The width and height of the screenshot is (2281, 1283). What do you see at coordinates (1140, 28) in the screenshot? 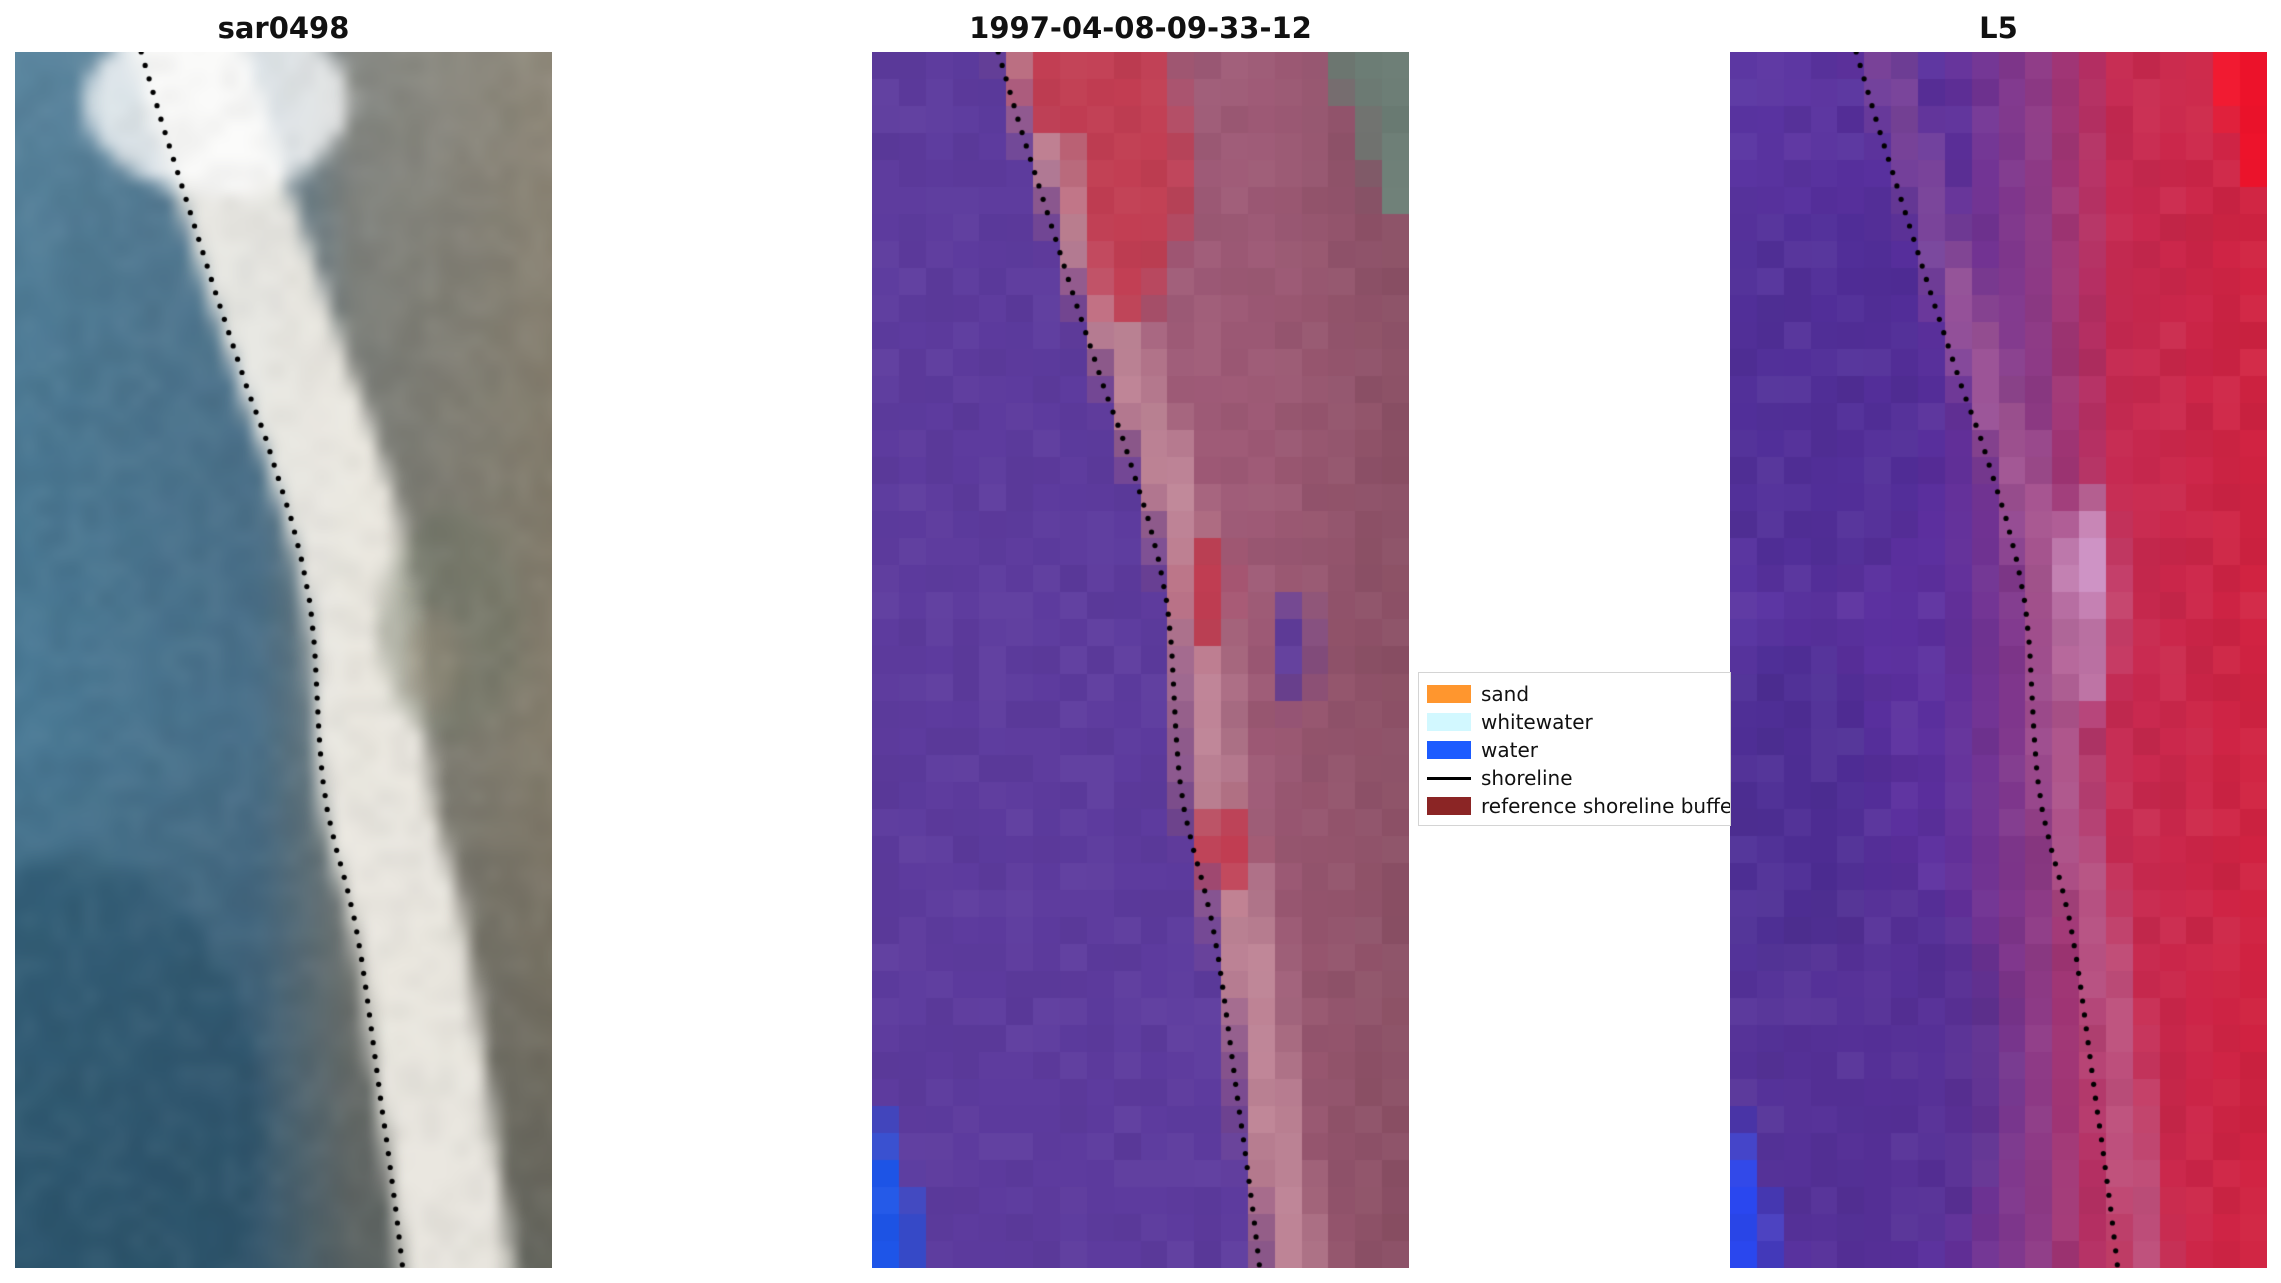
I see `panel-title-classification: 1997-04-08-09-33-12` at bounding box center [1140, 28].